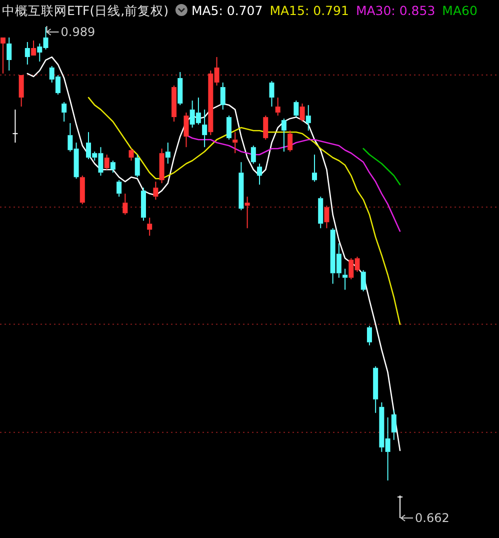 The height and width of the screenshot is (538, 499). Describe the element at coordinates (85, 10) in the screenshot. I see `chart-title: 中概互联网ETF(日线,前复权)` at that location.